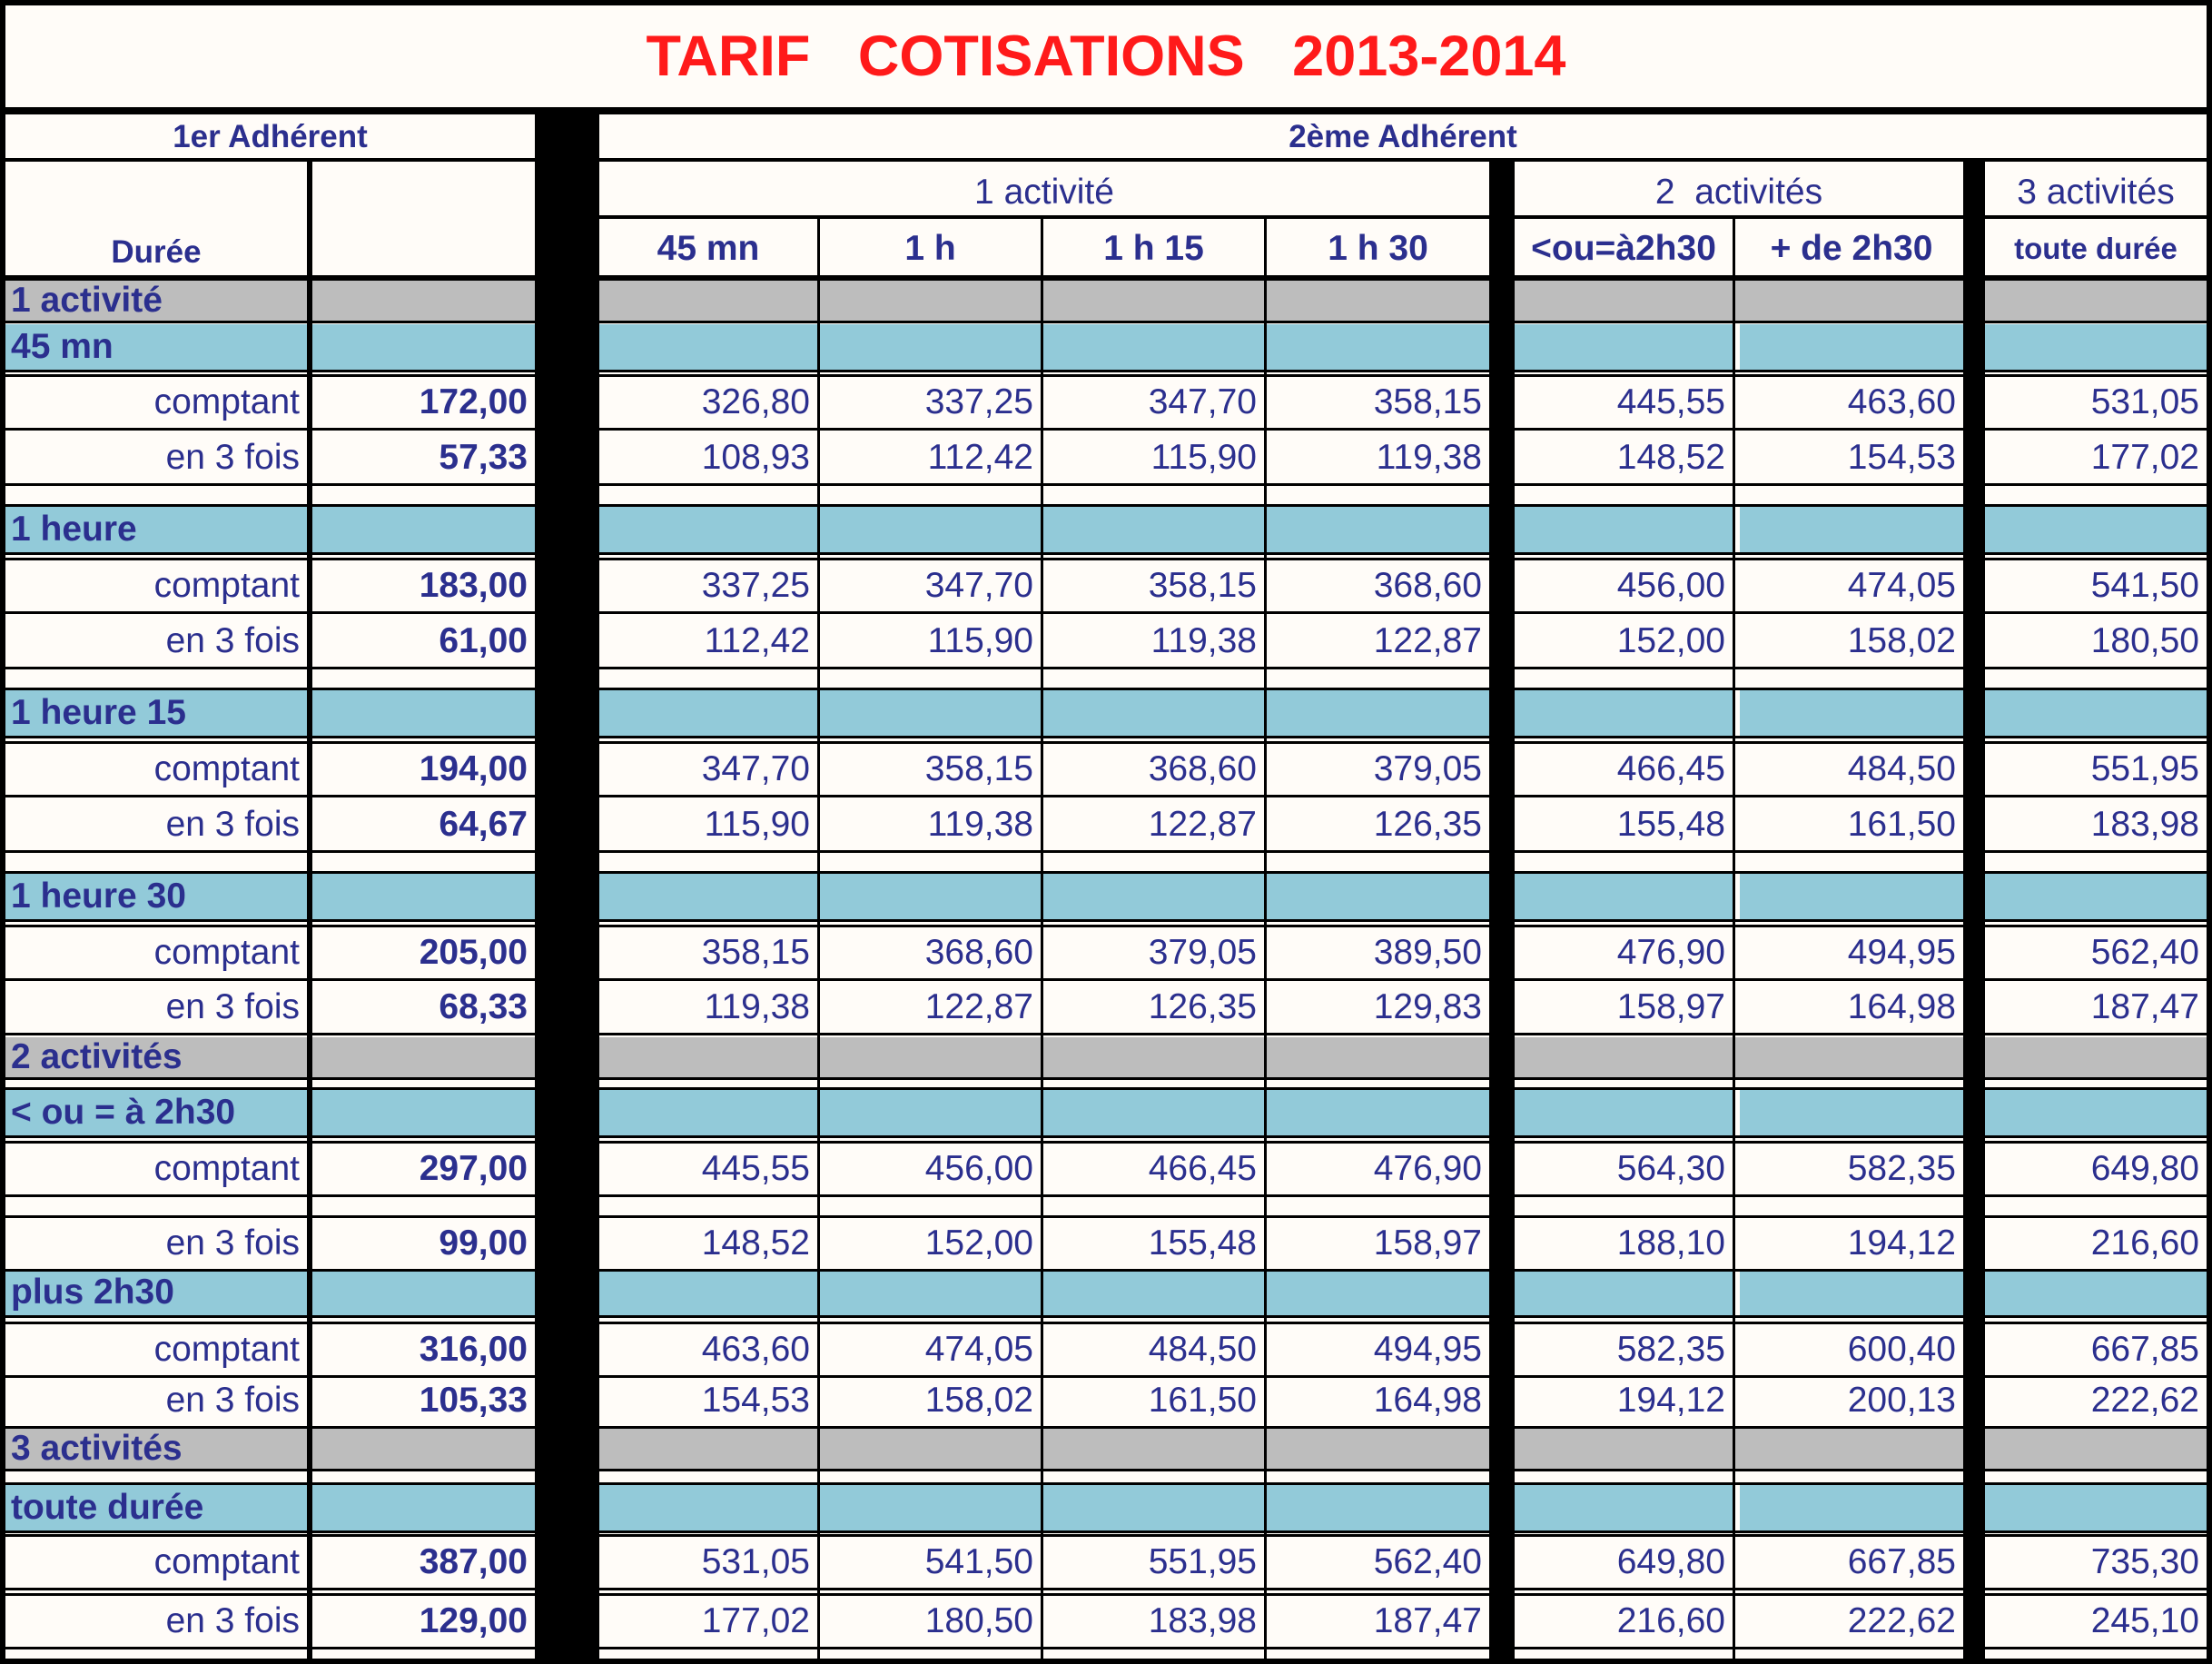  I want to click on group-label: < ou = à 2h30, so click(124, 1113).